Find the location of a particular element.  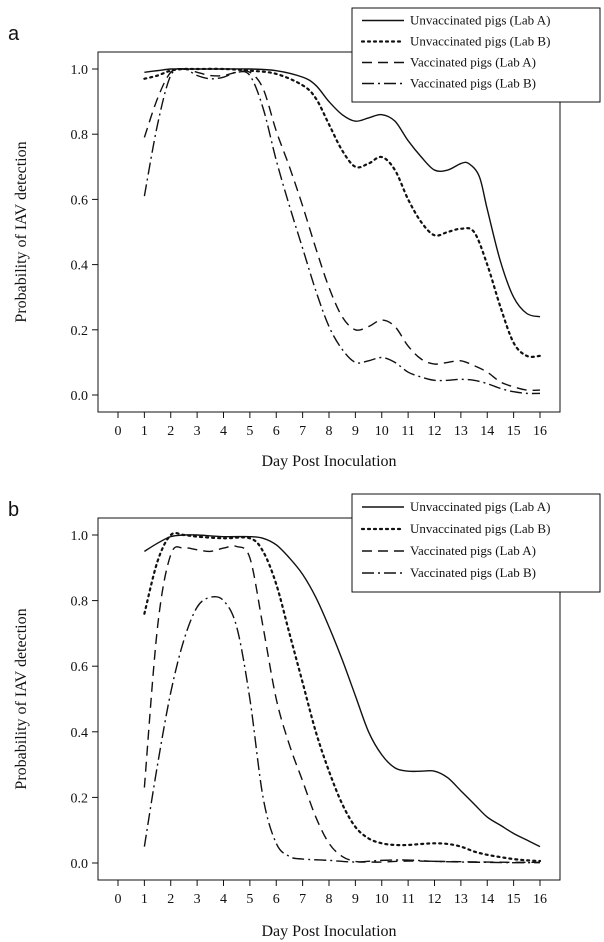

panel-letter: b is located at coordinates (13, 510).